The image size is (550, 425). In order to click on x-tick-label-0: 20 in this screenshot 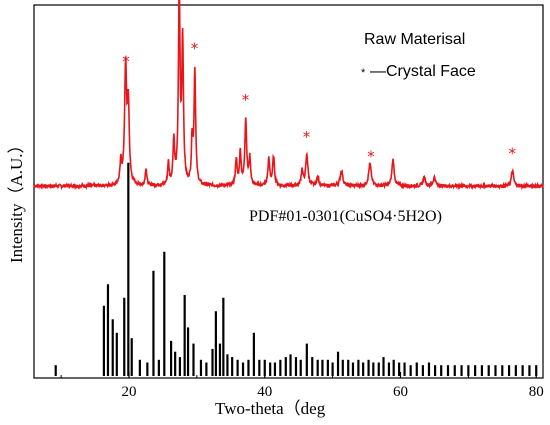, I will do `click(129, 392)`.